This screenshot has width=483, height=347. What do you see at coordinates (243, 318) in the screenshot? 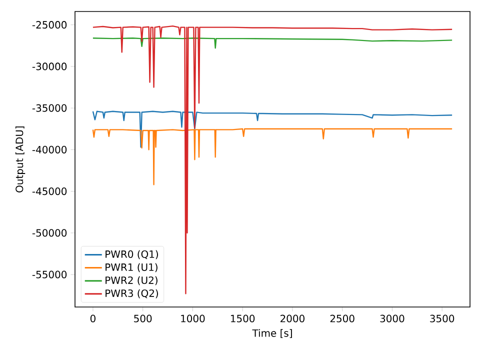
I see `x-tick-label: 1500` at bounding box center [243, 318].